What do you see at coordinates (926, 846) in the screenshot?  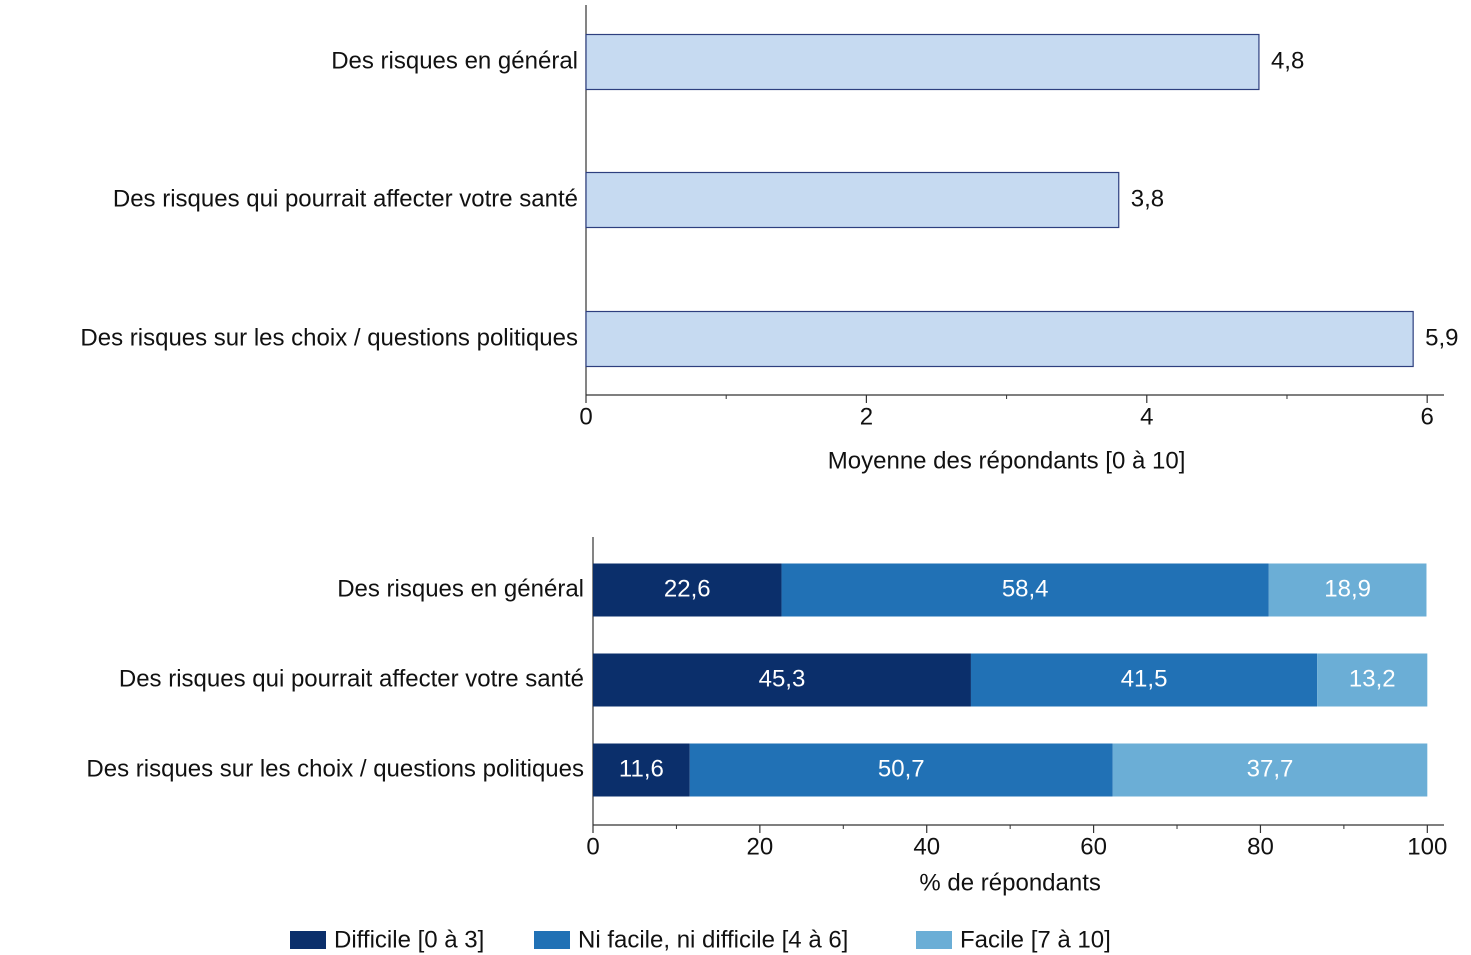 I see `x-tick-label: 40` at bounding box center [926, 846].